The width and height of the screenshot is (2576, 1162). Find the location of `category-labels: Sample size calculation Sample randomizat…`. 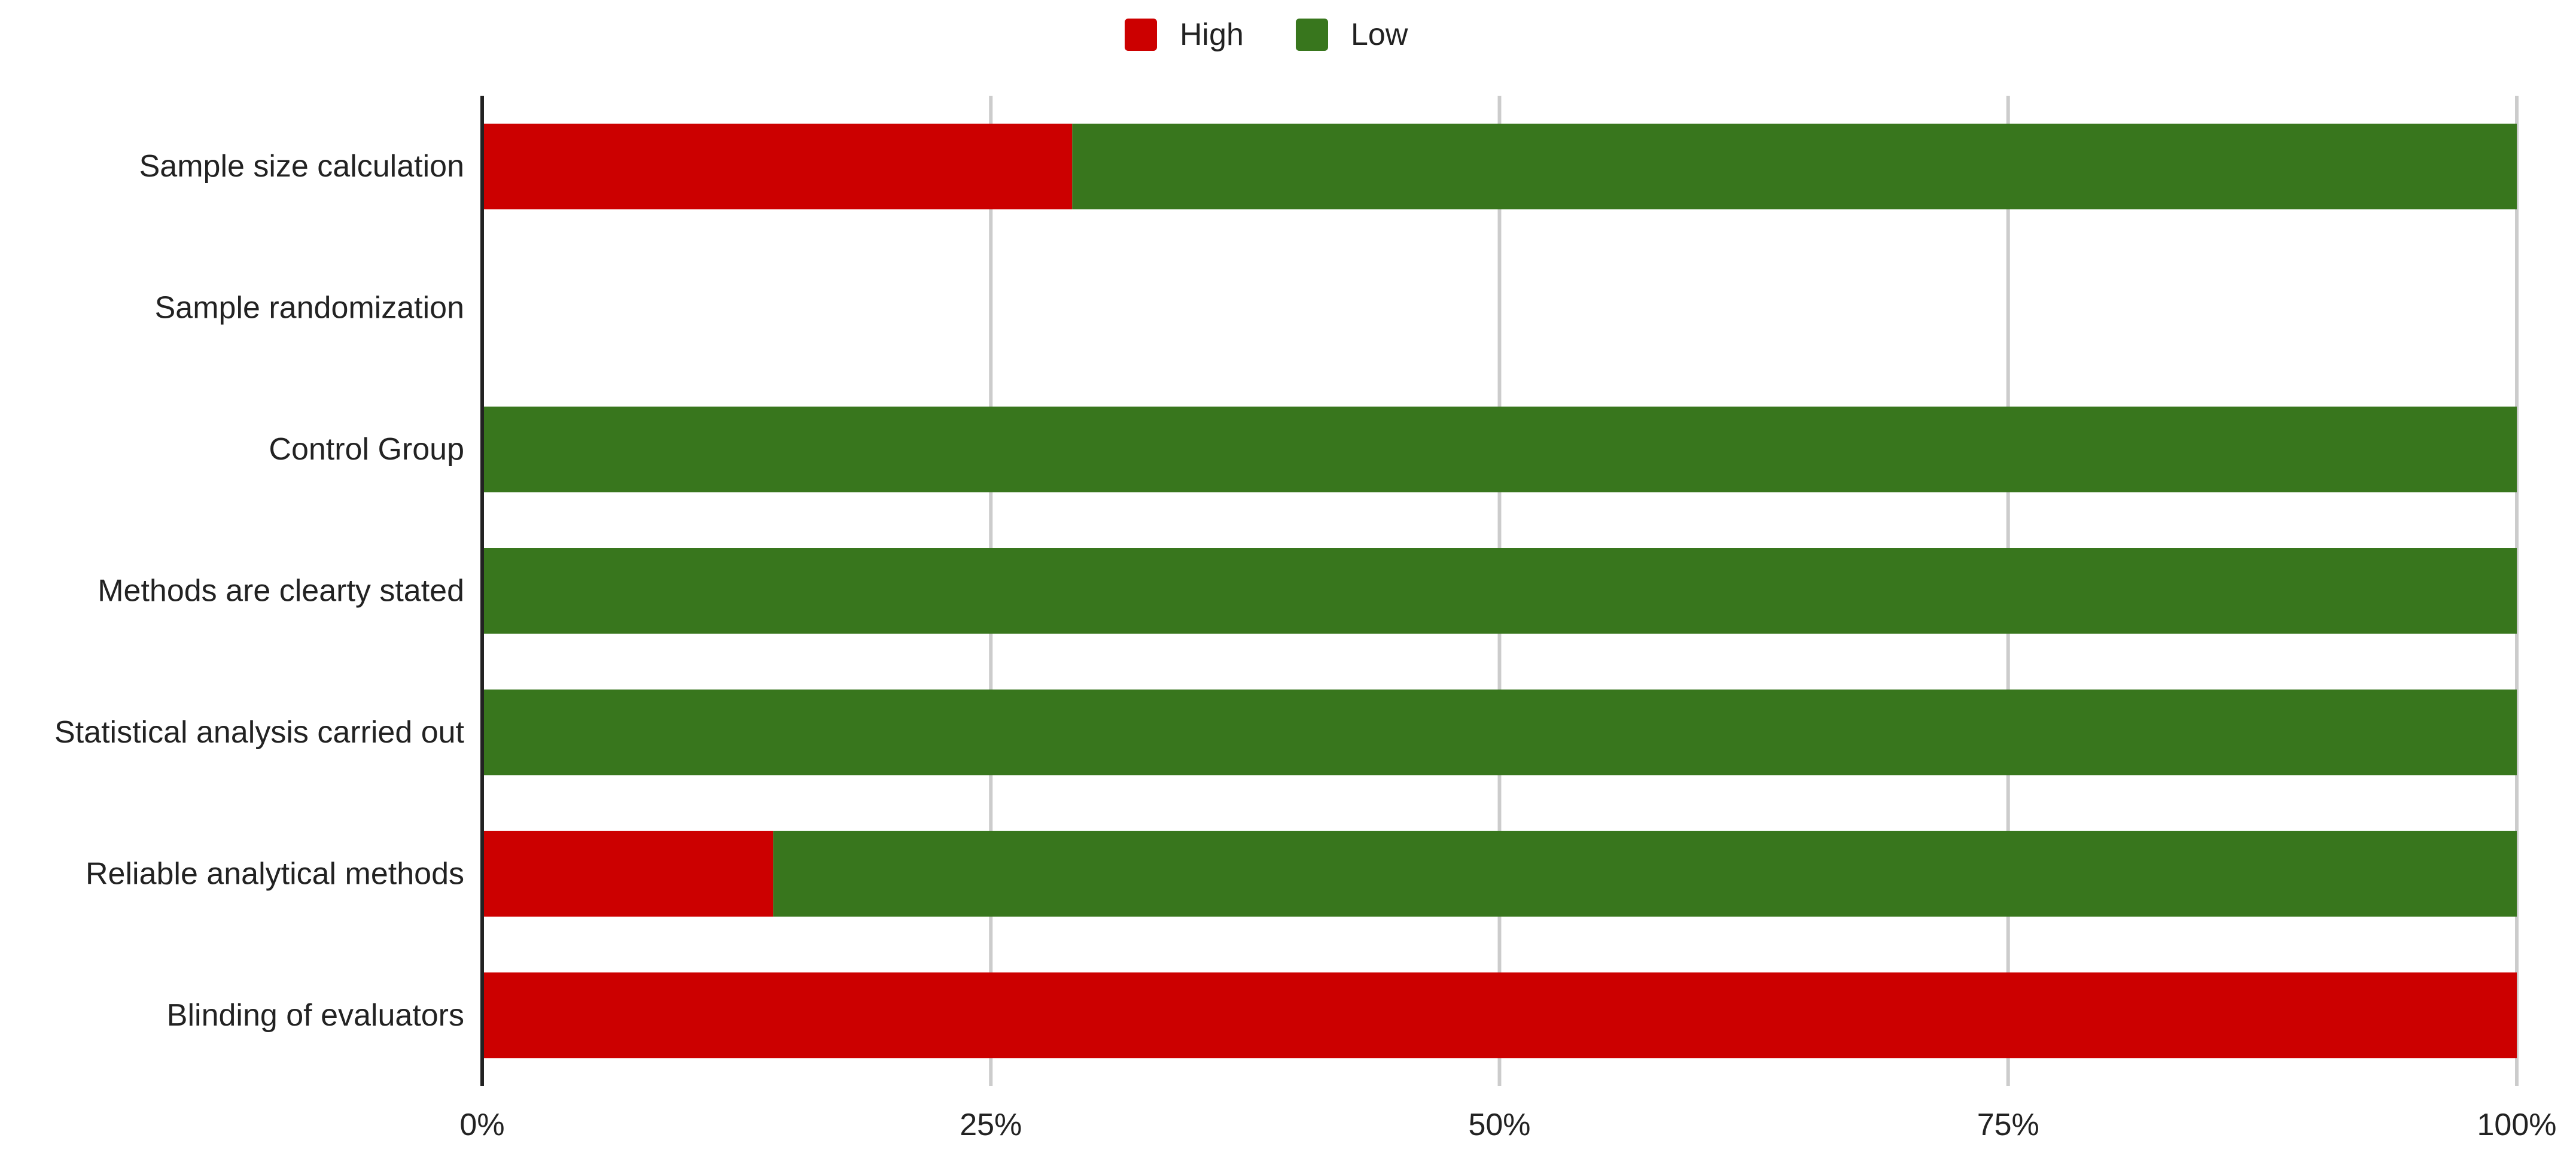

category-labels: Sample size calculation Sample randomizat… is located at coordinates (259, 591).